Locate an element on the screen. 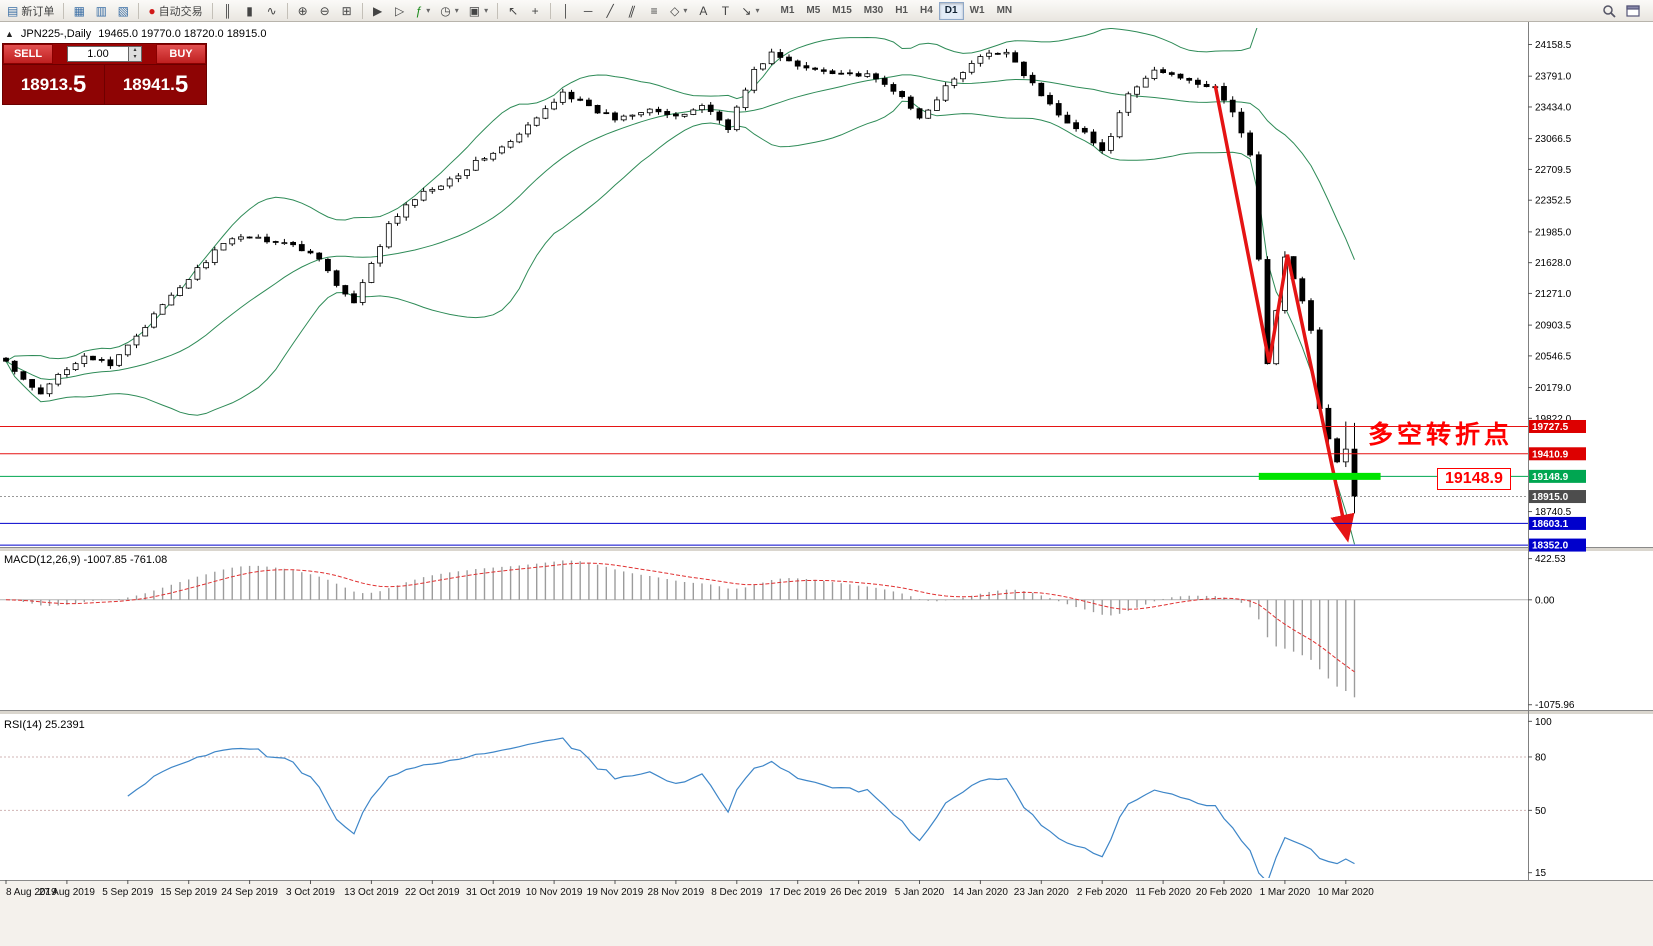 The height and width of the screenshot is (946, 1653). crosshair-button: + is located at coordinates (535, 11).